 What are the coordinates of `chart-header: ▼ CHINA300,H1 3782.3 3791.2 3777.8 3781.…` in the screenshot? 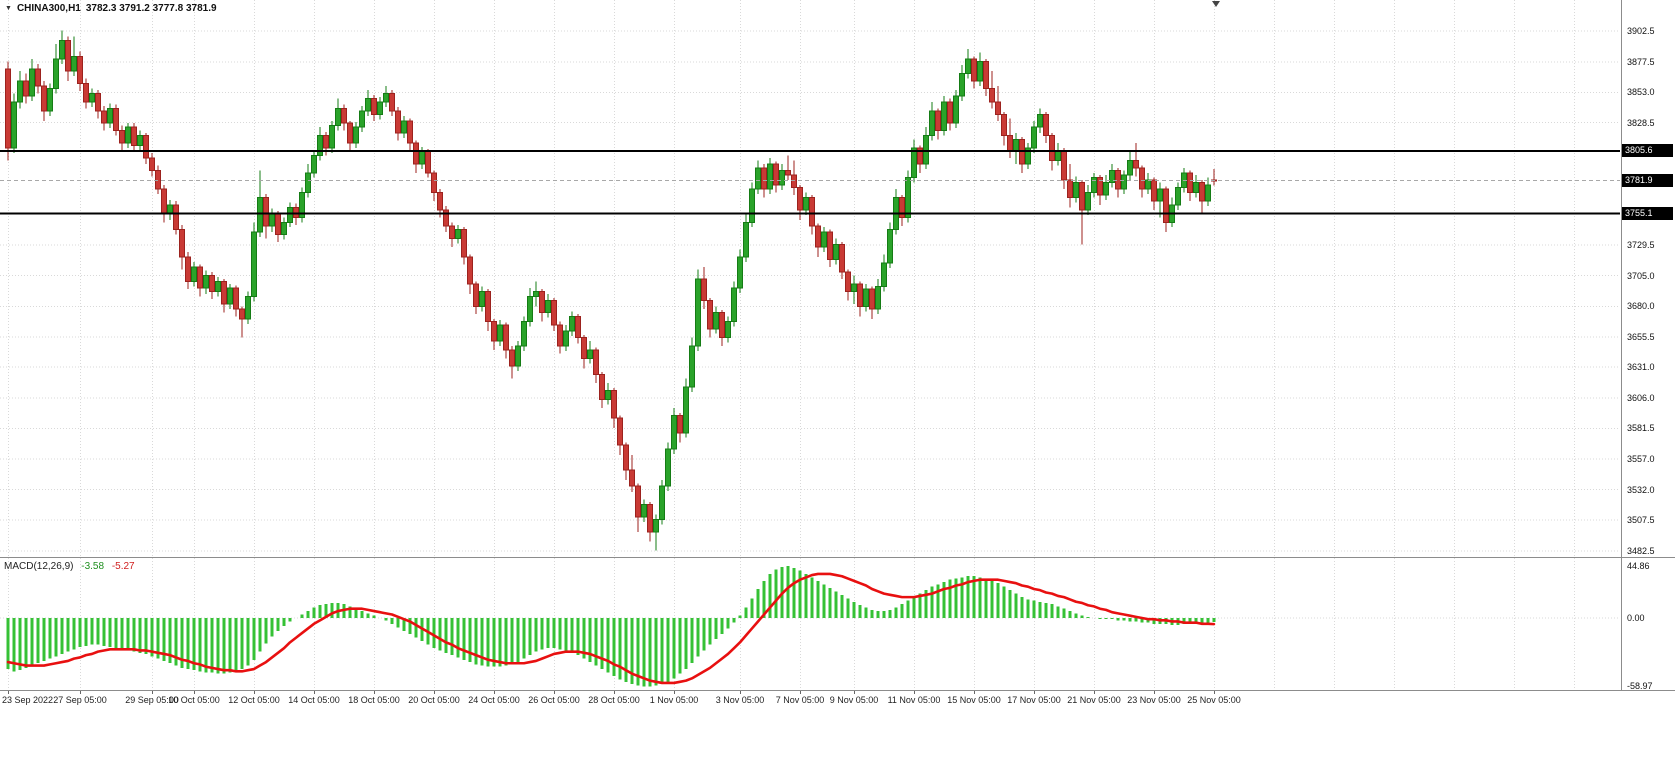 It's located at (111, 8).